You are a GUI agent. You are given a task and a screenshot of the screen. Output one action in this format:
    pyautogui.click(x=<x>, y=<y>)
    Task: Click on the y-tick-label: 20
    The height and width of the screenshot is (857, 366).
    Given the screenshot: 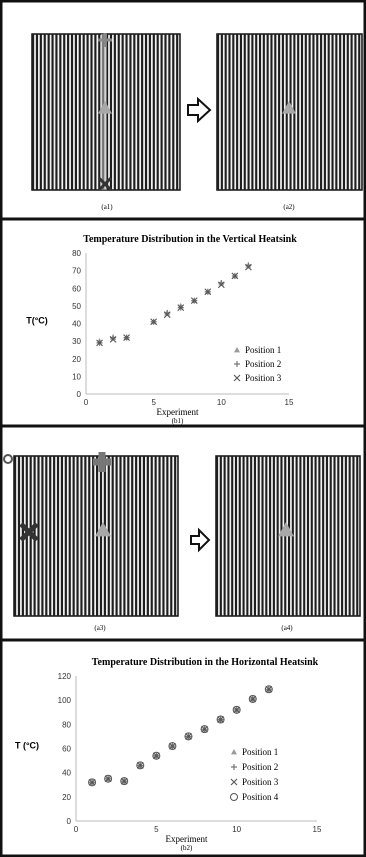 What is the action you would take?
    pyautogui.click(x=66, y=797)
    